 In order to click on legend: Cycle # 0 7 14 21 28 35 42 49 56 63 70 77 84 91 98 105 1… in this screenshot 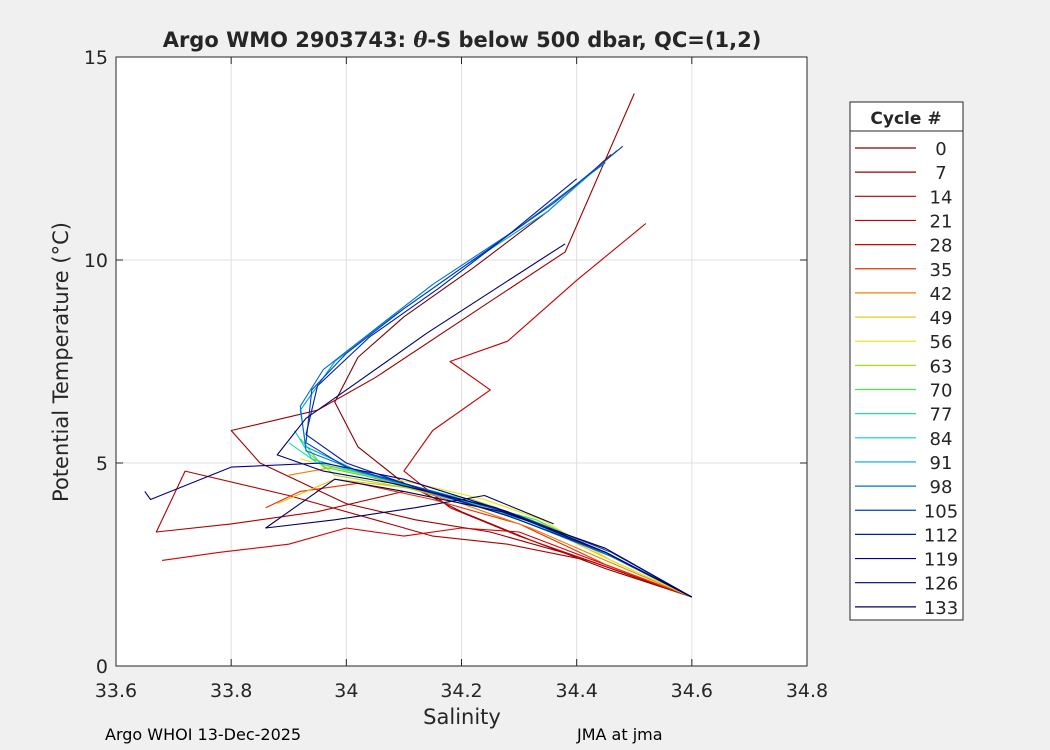, I will do `click(906, 361)`.